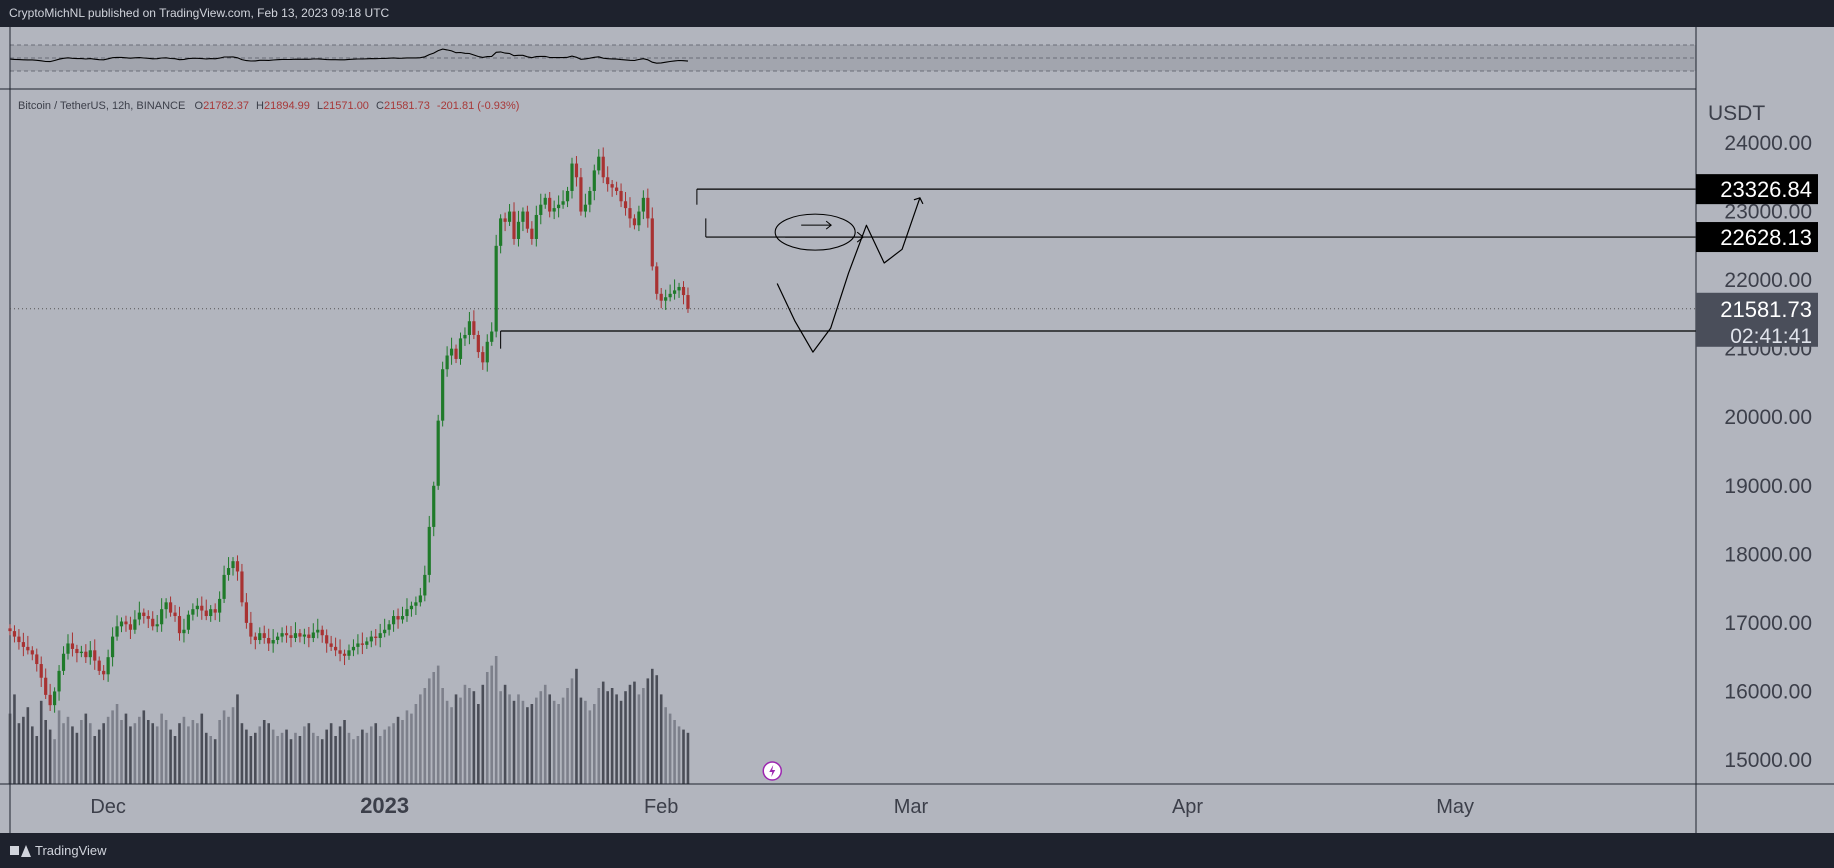 This screenshot has height=868, width=1834. What do you see at coordinates (102, 106) in the screenshot?
I see `symbol-name: Bitcoin / TetherUS, 12h, BINANCE` at bounding box center [102, 106].